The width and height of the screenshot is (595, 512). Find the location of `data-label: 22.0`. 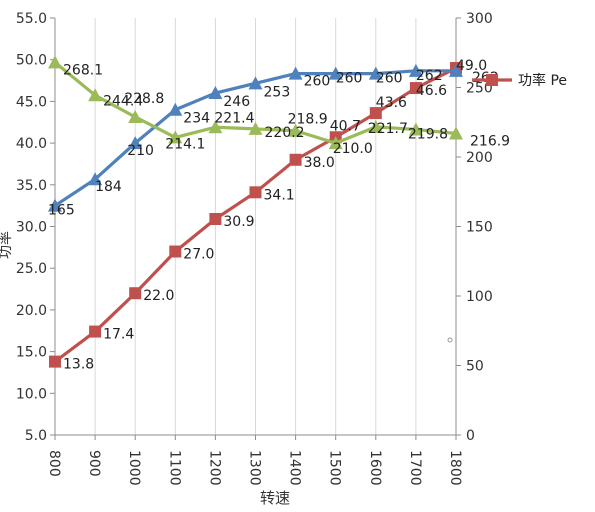

data-label: 22.0 is located at coordinates (158, 296).